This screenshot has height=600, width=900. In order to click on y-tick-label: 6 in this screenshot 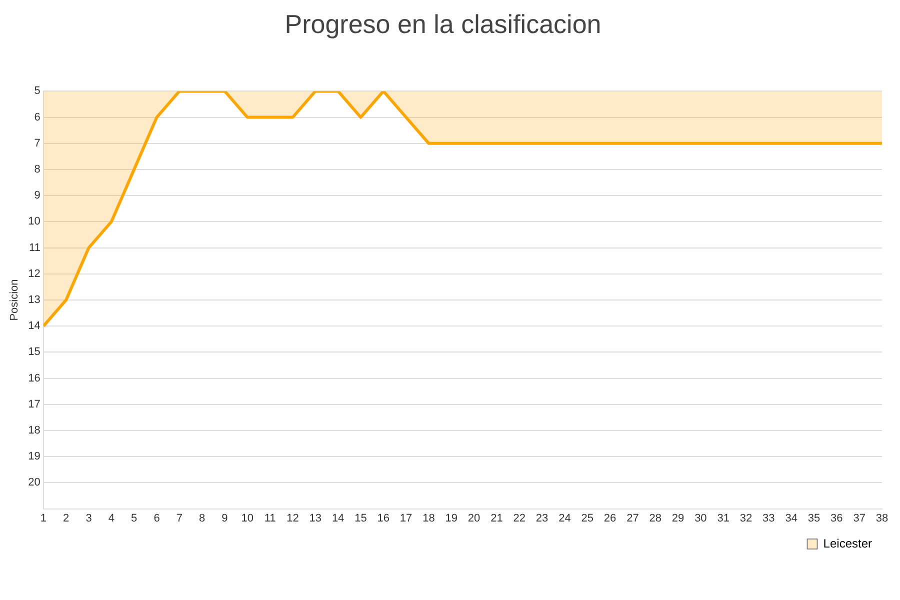, I will do `click(37, 117)`.